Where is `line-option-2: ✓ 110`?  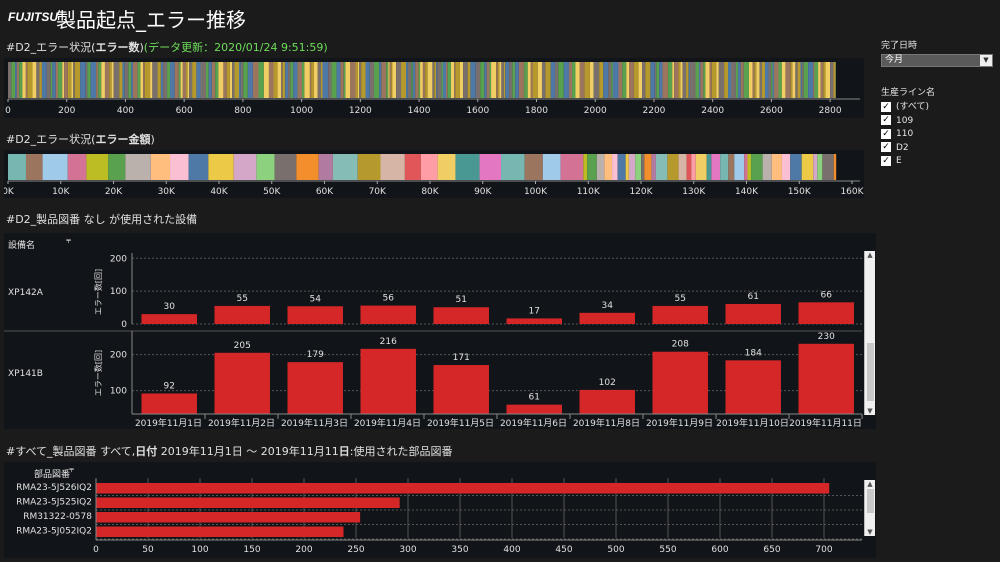
line-option-2: ✓ 110 is located at coordinates (937, 135).